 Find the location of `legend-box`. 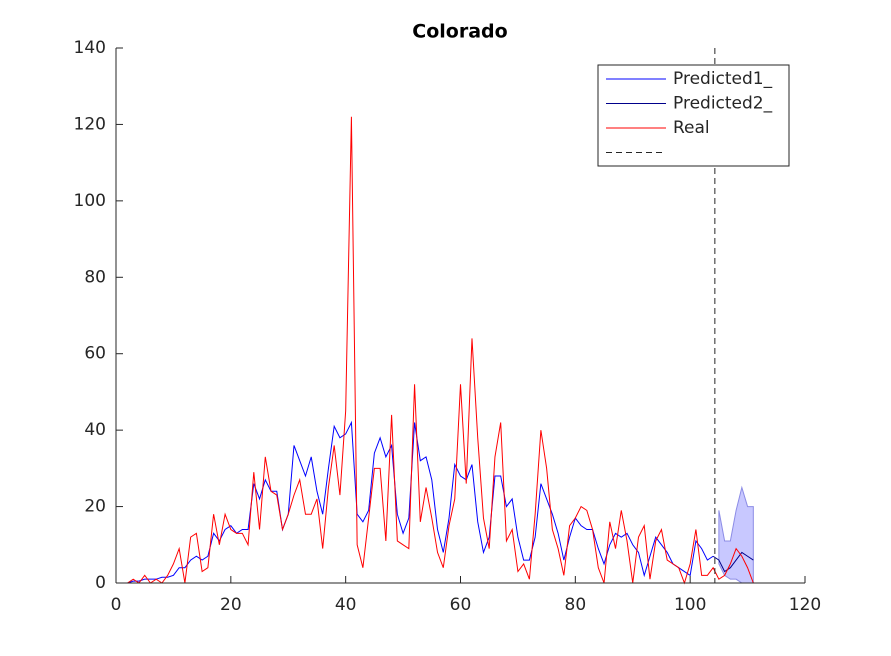

legend-box is located at coordinates (693, 115).